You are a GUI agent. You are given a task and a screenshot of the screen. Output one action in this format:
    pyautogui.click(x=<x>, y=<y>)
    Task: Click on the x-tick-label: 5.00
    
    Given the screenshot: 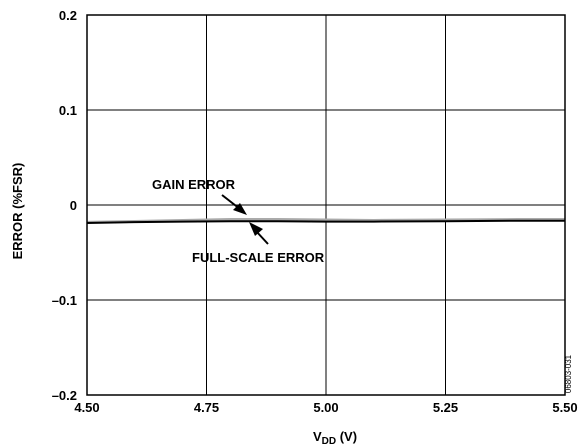 What is the action you would take?
    pyautogui.click(x=325, y=407)
    